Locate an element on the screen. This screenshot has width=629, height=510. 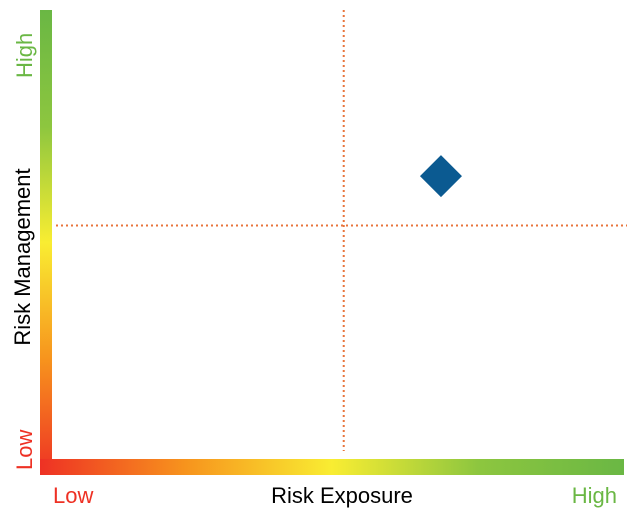
y-axis-gradient-bar is located at coordinates (46, 242).